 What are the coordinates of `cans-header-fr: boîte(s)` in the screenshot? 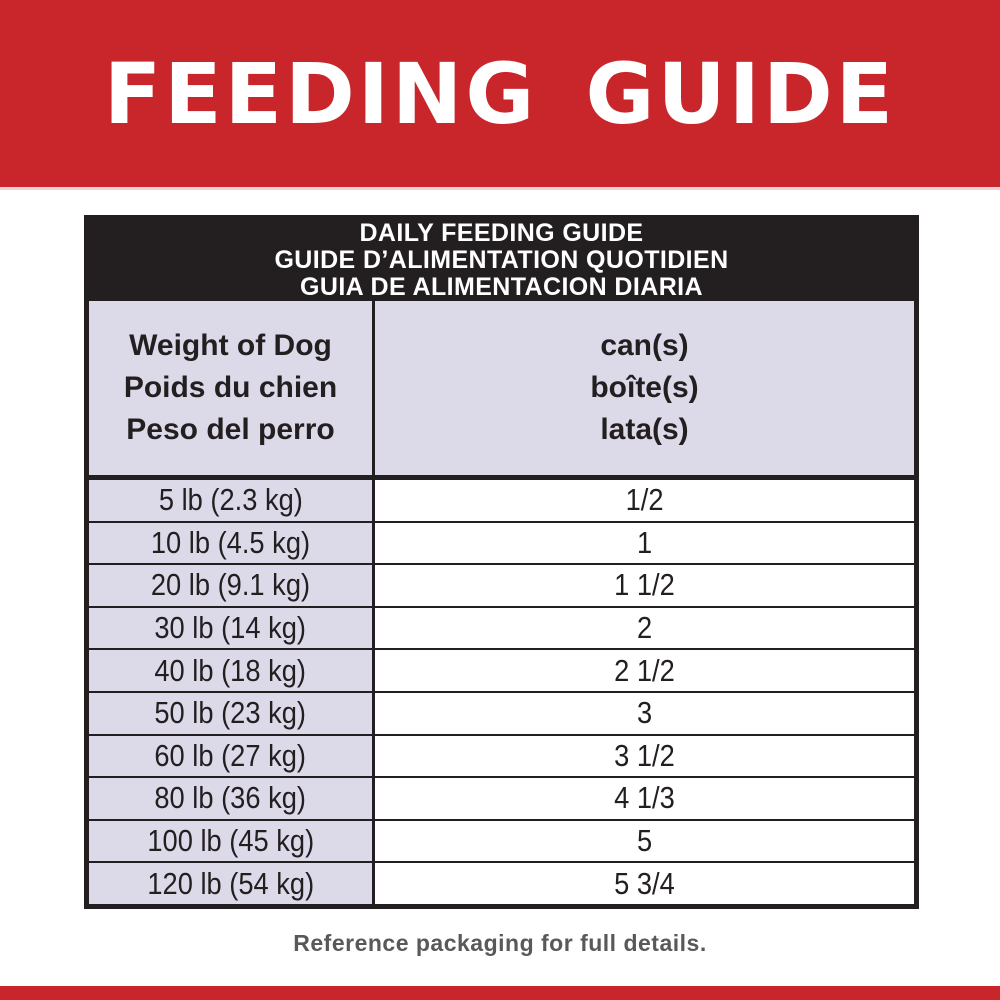 It's located at (644, 387).